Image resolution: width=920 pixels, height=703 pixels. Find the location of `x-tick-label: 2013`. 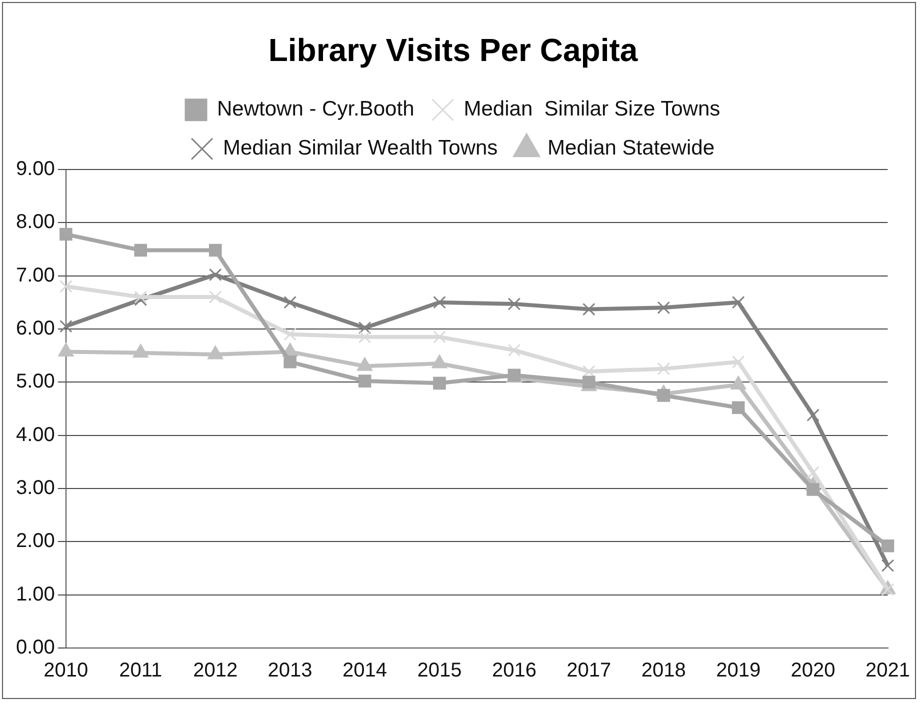

x-tick-label: 2013 is located at coordinates (290, 671).